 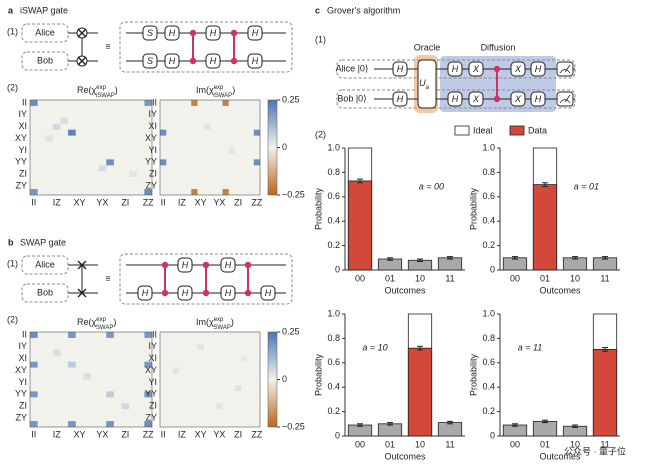 I want to click on y-tick-label: 0, so click(x=337, y=435).